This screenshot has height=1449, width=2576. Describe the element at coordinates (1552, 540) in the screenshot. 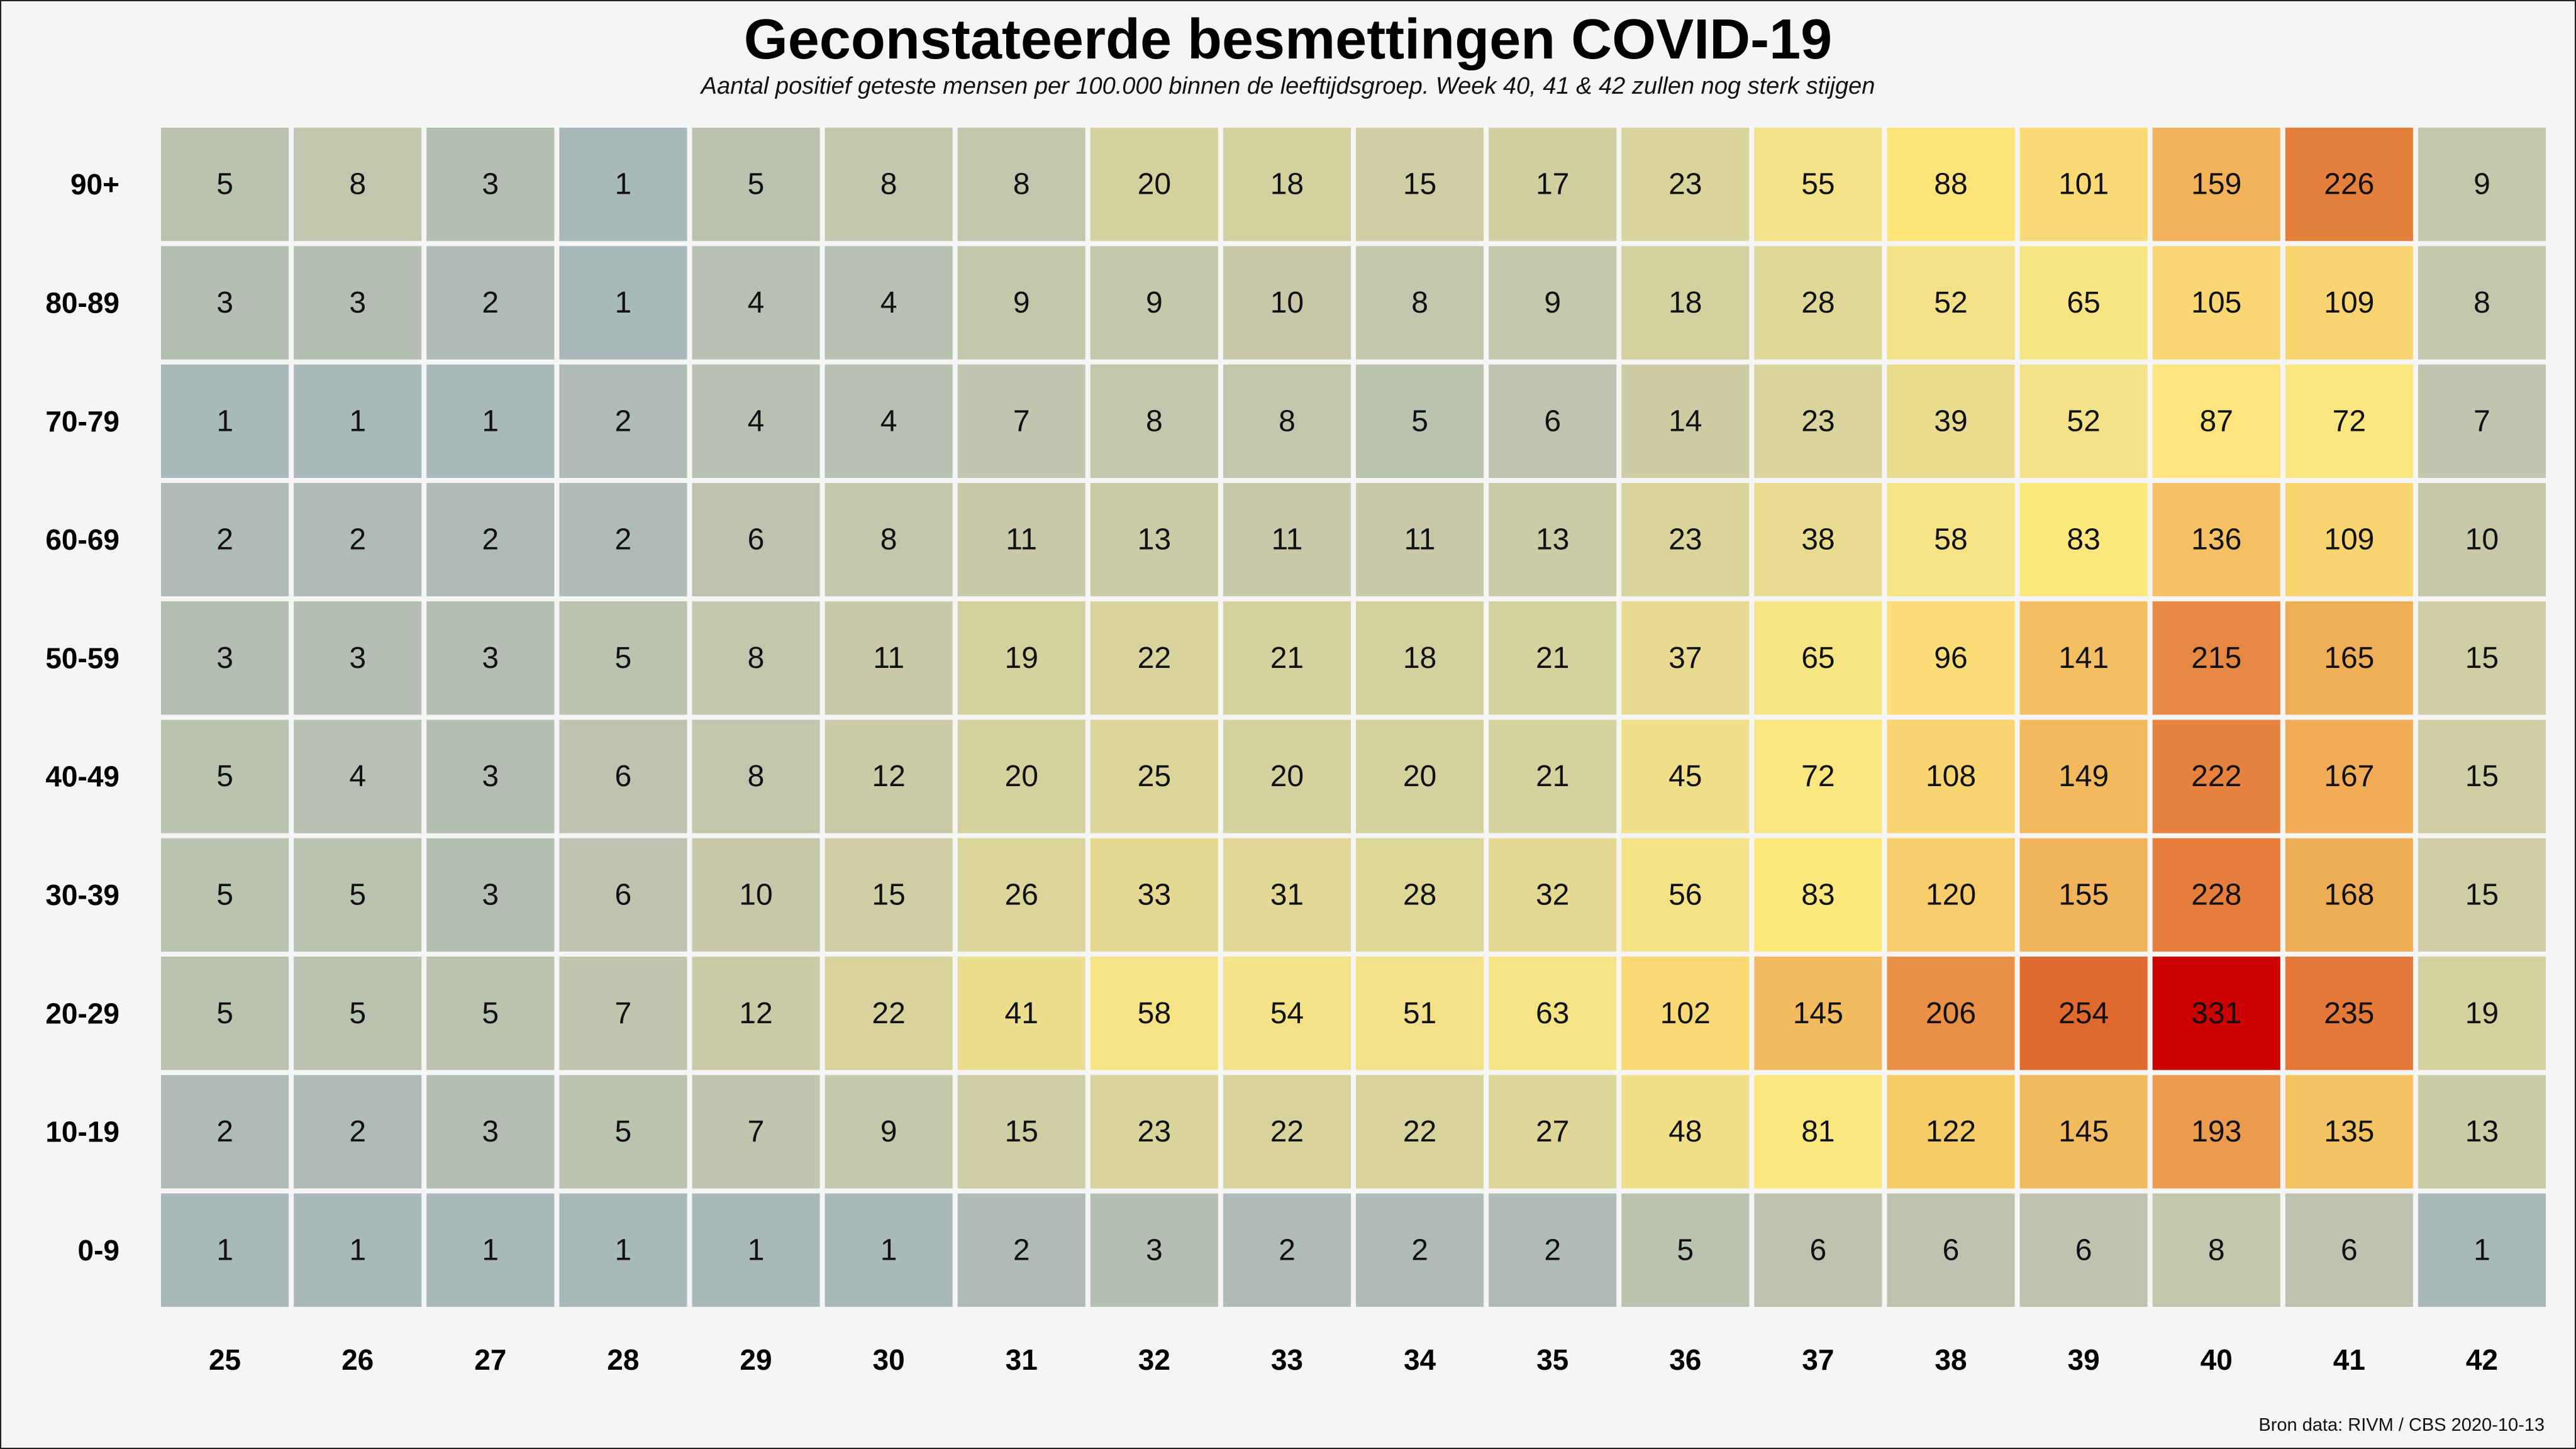

I see `cell-value-label: 13` at that location.